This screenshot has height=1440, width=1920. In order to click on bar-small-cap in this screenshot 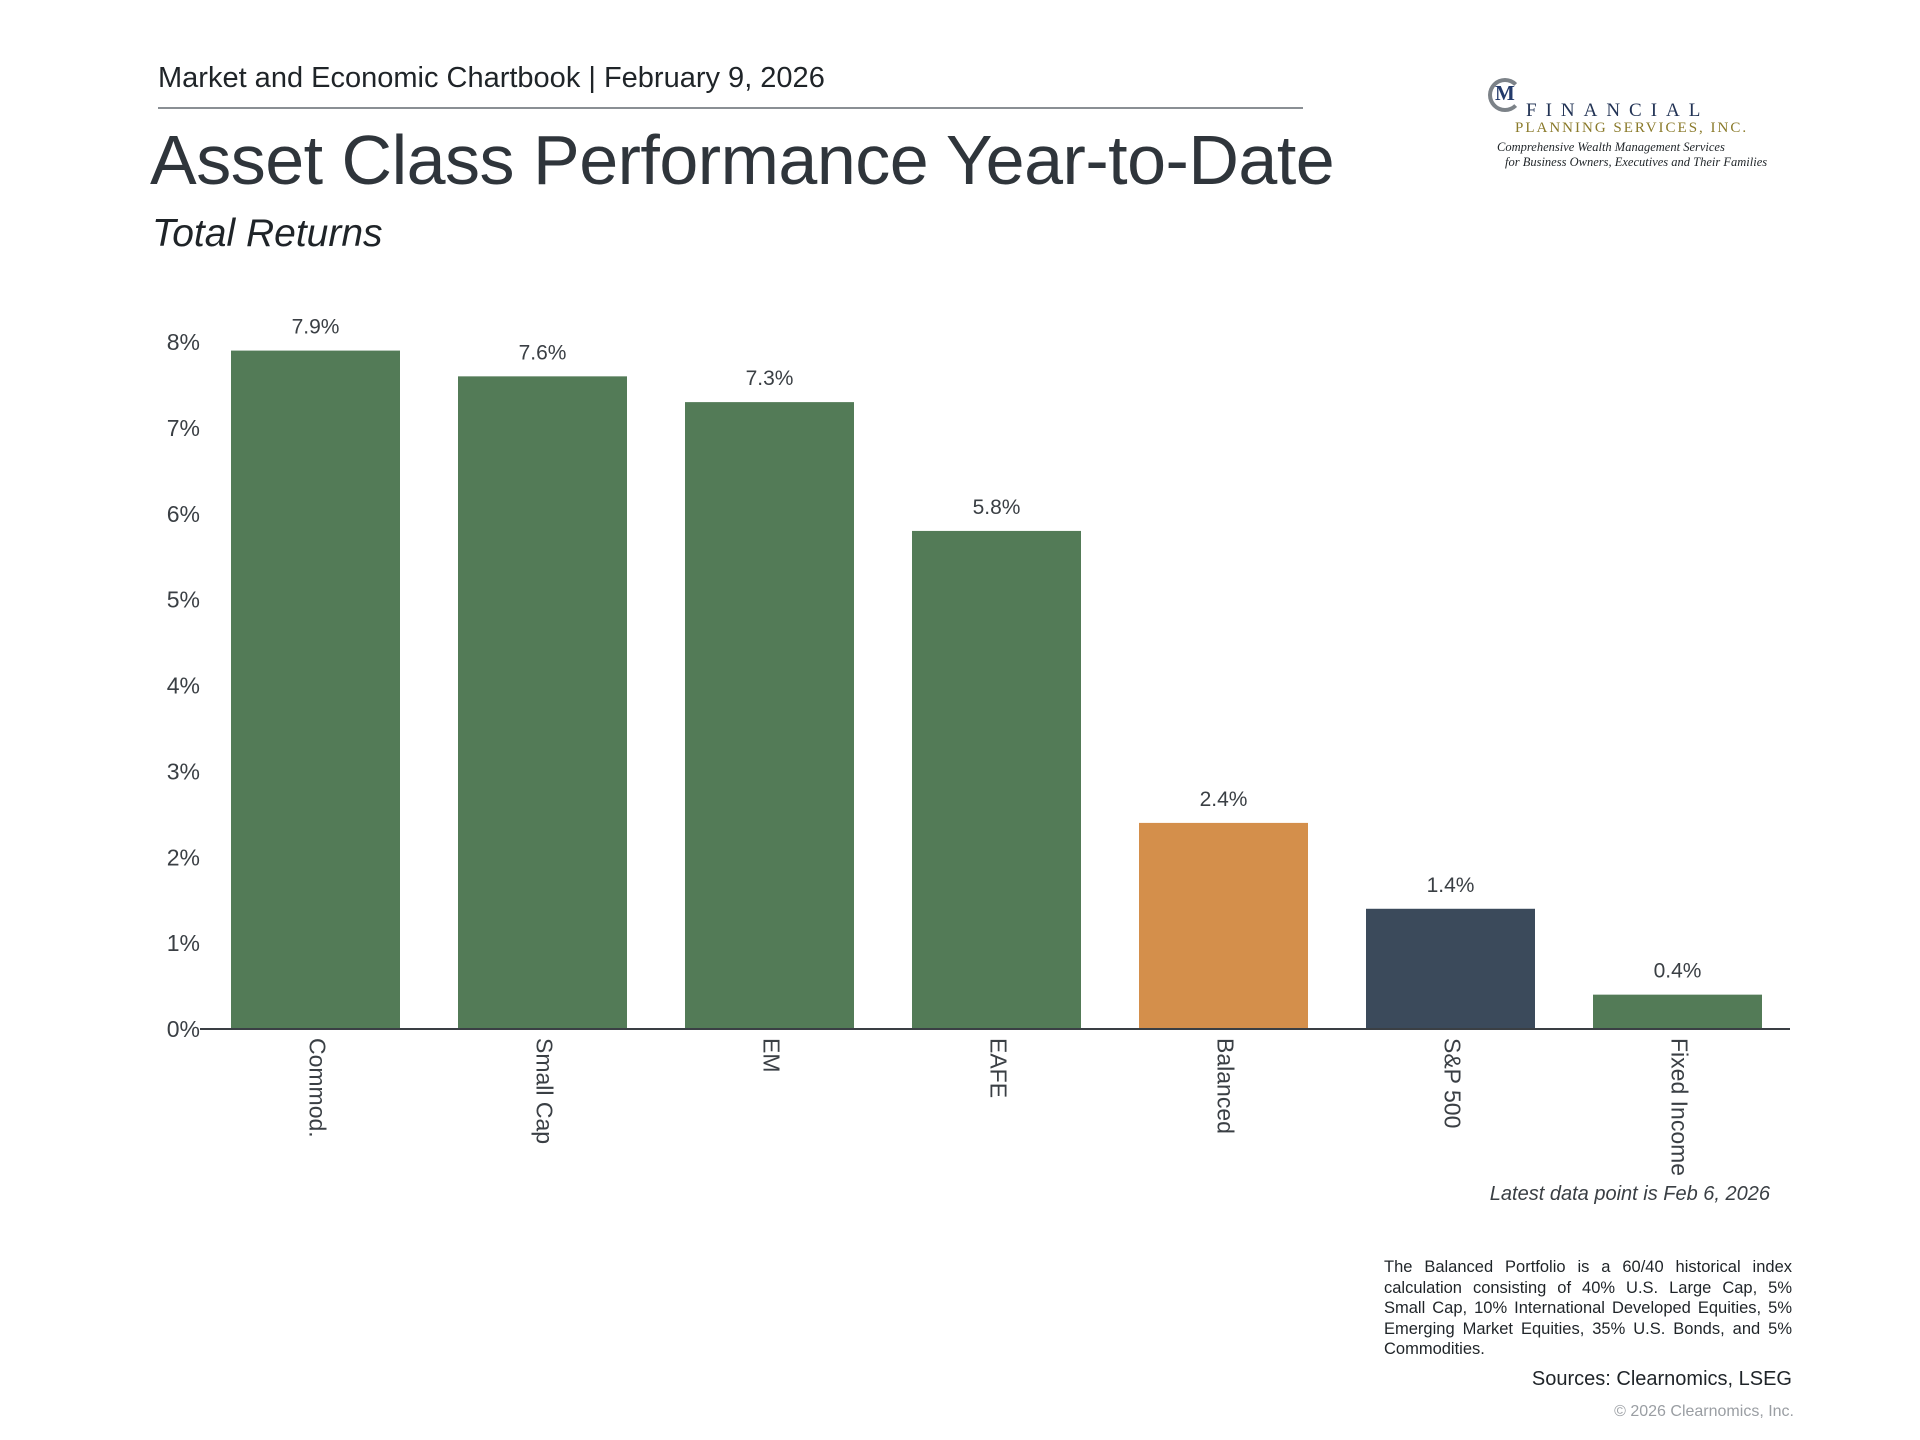, I will do `click(542, 703)`.